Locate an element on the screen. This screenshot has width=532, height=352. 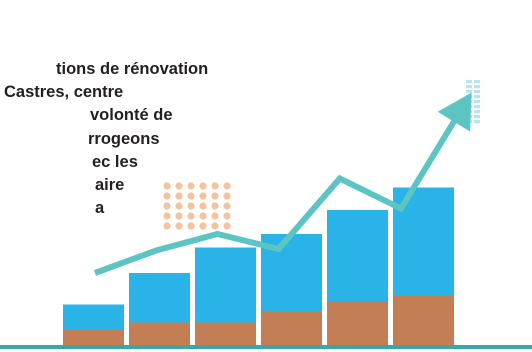
text-line-1: tions de rénovation is located at coordinates (132, 69).